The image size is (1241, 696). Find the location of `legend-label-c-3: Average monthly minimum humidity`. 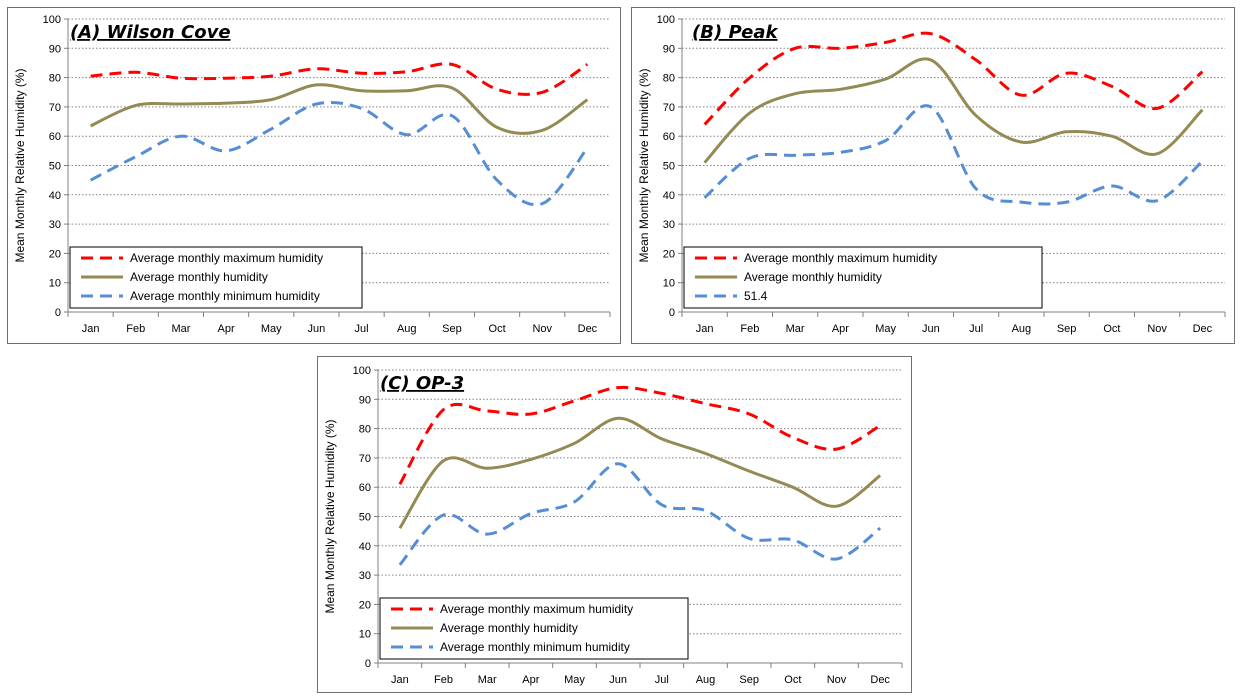

legend-label-c-3: Average monthly minimum humidity is located at coordinates (535, 647).